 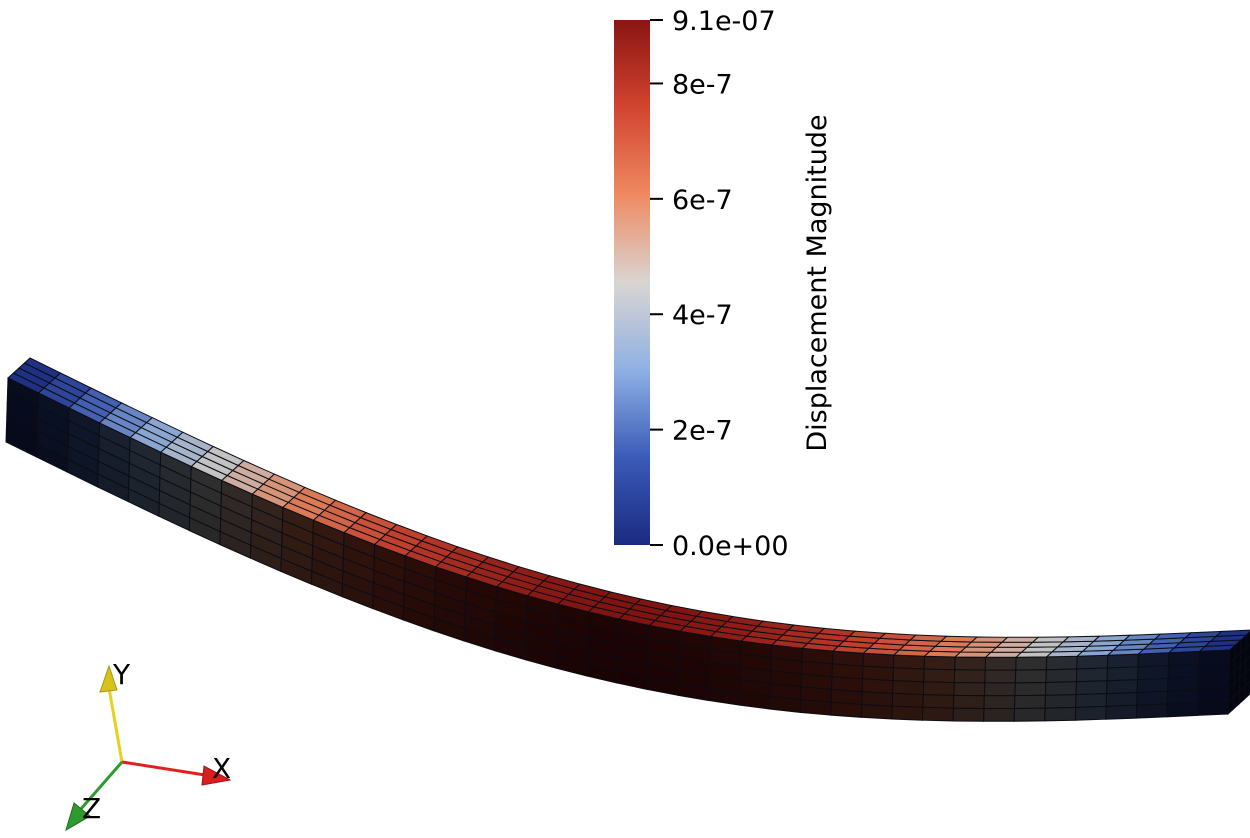 What do you see at coordinates (702, 431) in the screenshot?
I see `color-legend-tick-label-t0: 2e-7` at bounding box center [702, 431].